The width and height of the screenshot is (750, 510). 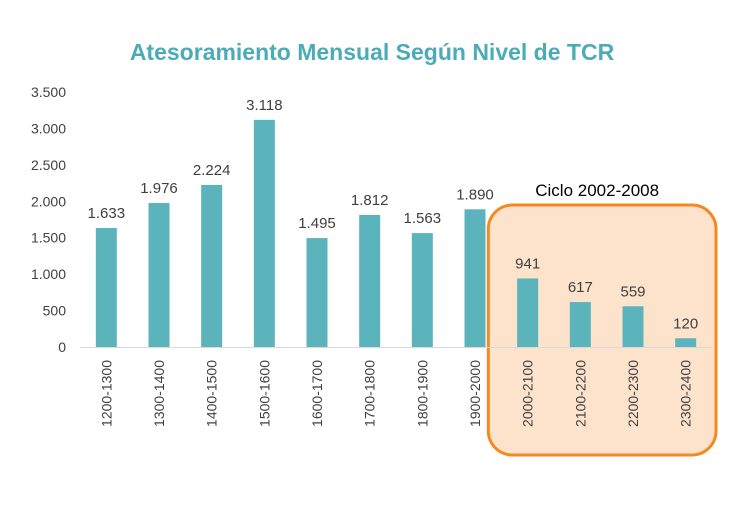 What do you see at coordinates (475, 393) in the screenshot?
I see `x-tick-label: 1900-2000` at bounding box center [475, 393].